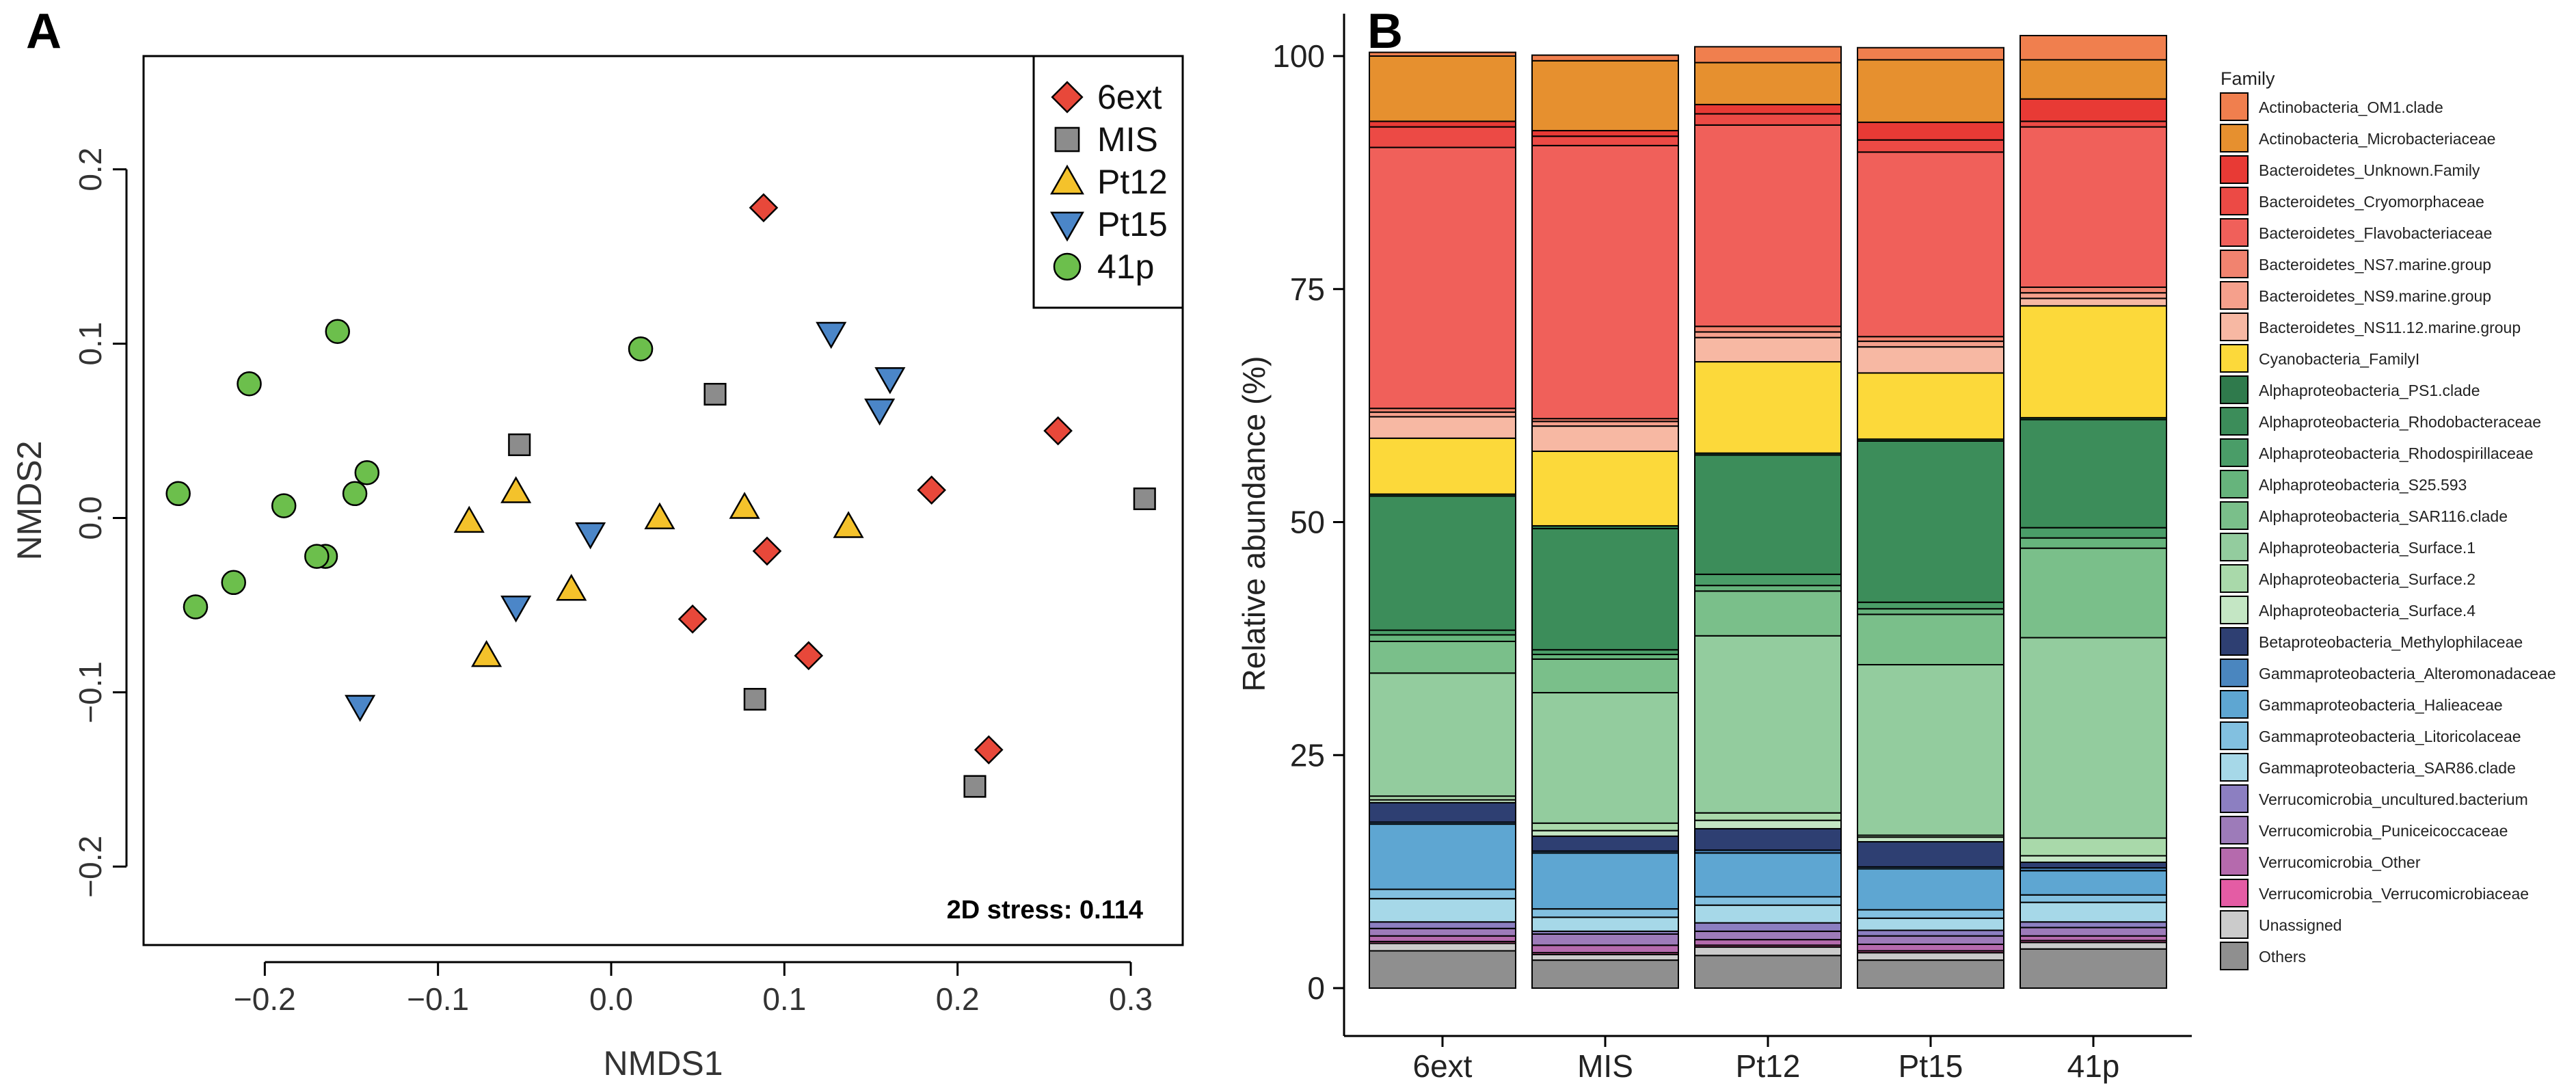 This screenshot has height=1090, width=2576. What do you see at coordinates (1307, 755) in the screenshot?
I see `bar-y-tick-label: 25` at bounding box center [1307, 755].